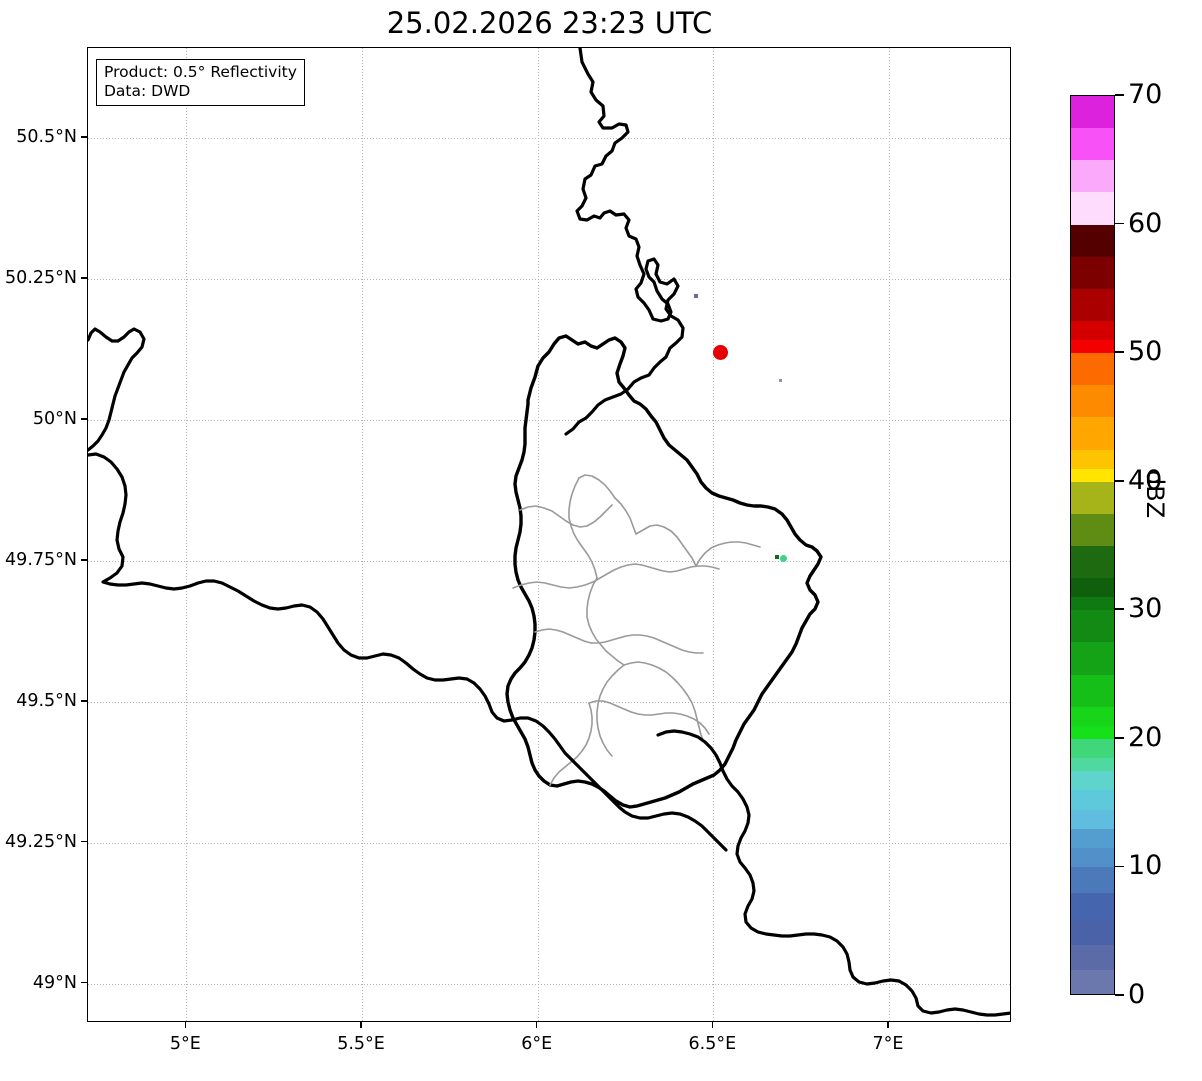 The image size is (1202, 1081). What do you see at coordinates (41, 278) in the screenshot?
I see `y-tick-label-1: 50.25°N` at bounding box center [41, 278].